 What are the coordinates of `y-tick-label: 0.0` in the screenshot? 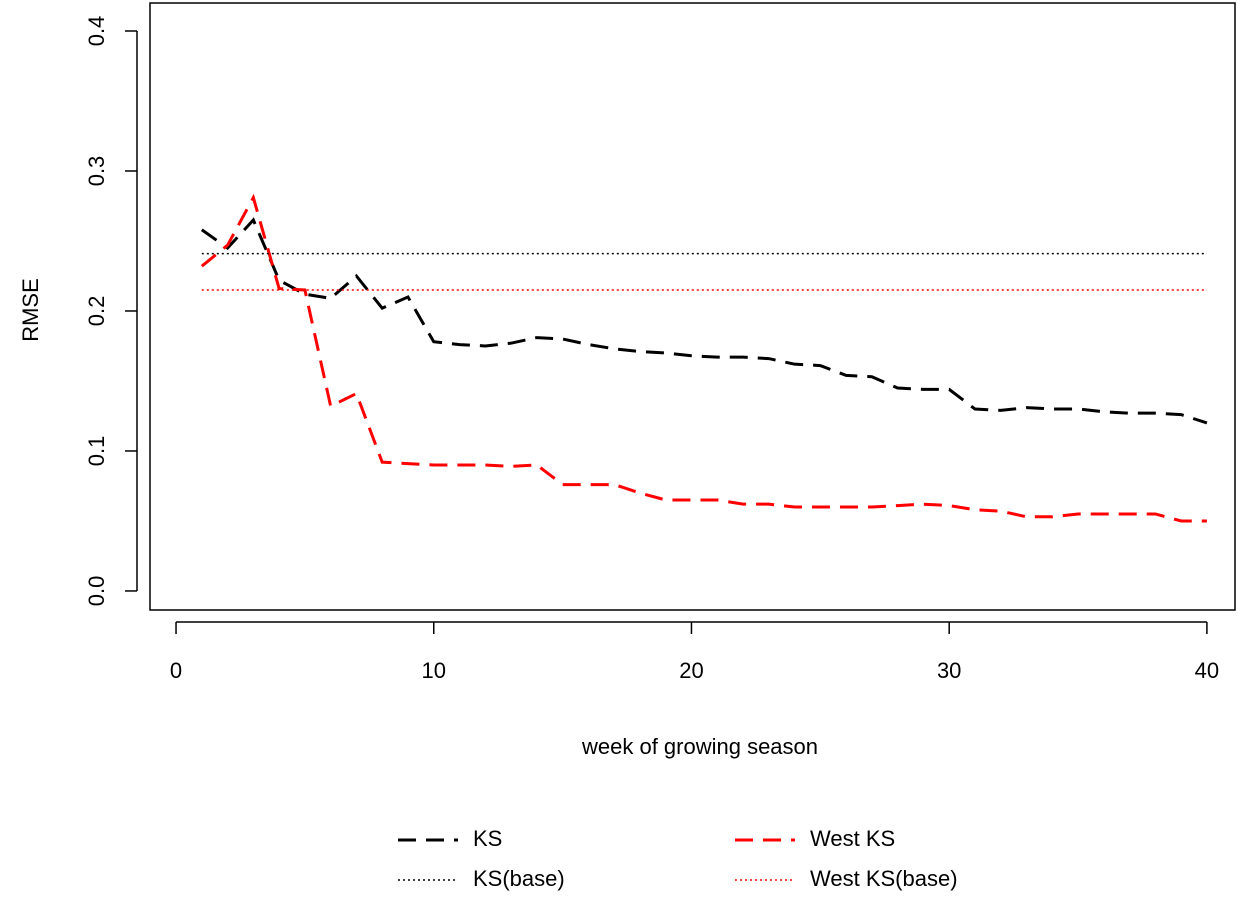 It's located at (96, 591).